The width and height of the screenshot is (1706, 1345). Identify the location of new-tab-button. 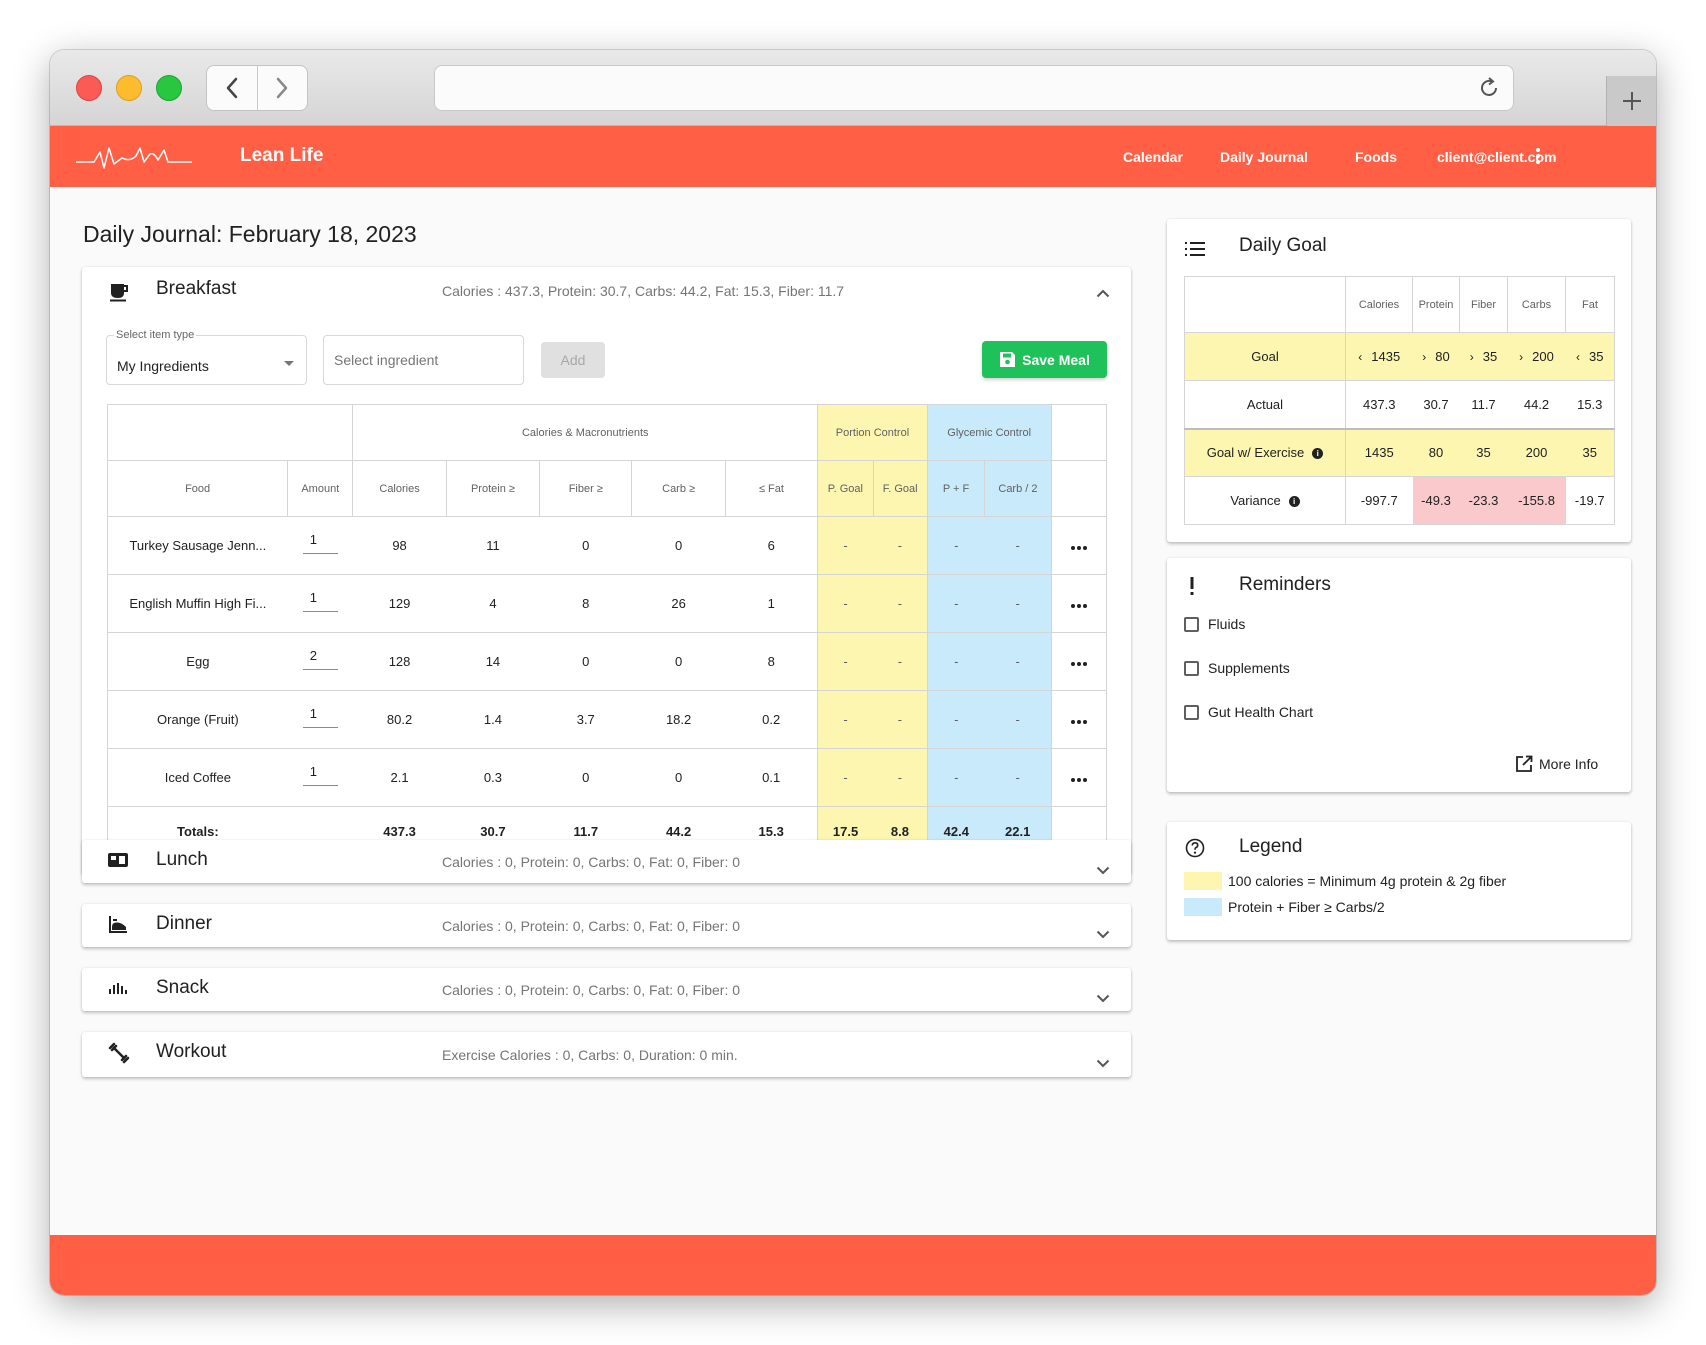
(1631, 101).